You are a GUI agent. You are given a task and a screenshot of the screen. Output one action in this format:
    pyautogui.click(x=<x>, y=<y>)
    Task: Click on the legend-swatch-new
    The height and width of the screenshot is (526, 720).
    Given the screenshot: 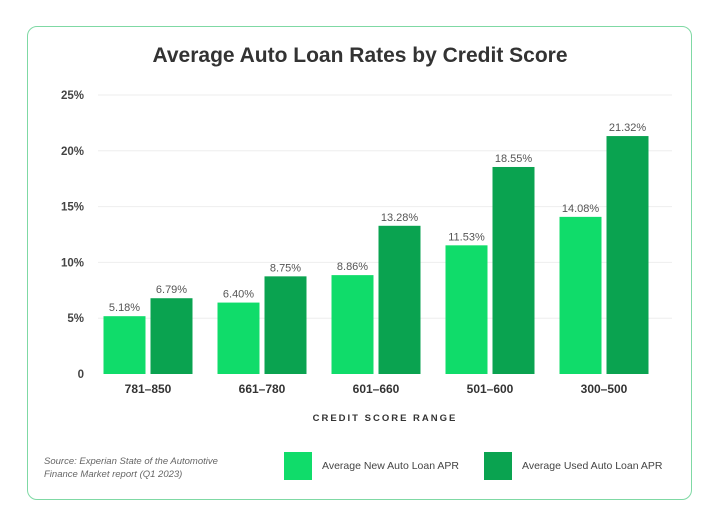 What is the action you would take?
    pyautogui.click(x=298, y=466)
    